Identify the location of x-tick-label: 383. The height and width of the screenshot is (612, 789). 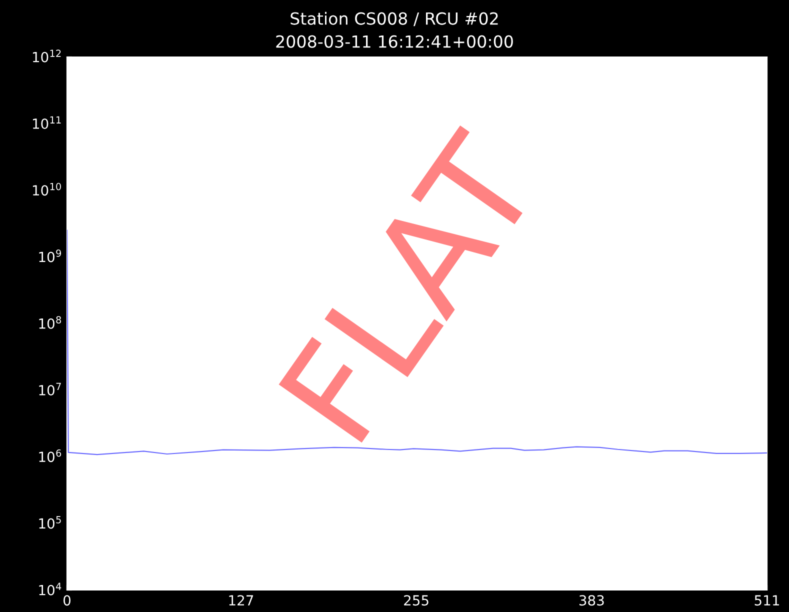
(591, 600).